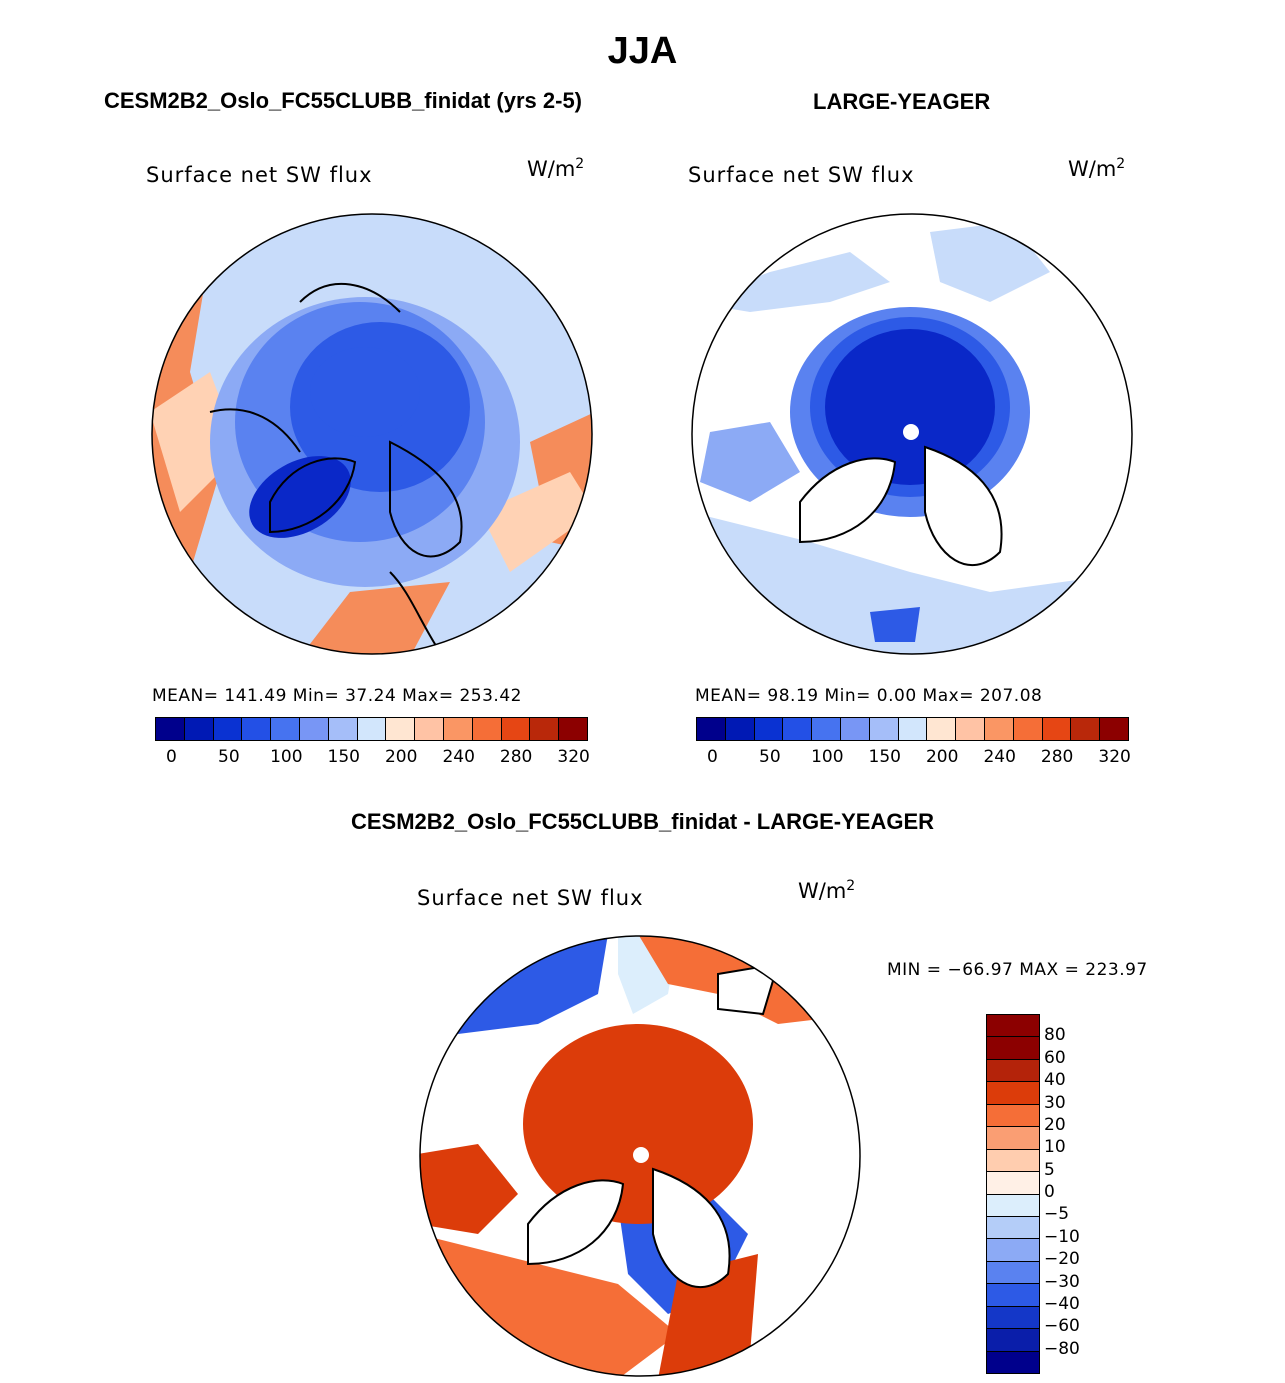  Describe the element at coordinates (1062, 1303) in the screenshot. I see `colorbar-tick-label: −40` at that location.